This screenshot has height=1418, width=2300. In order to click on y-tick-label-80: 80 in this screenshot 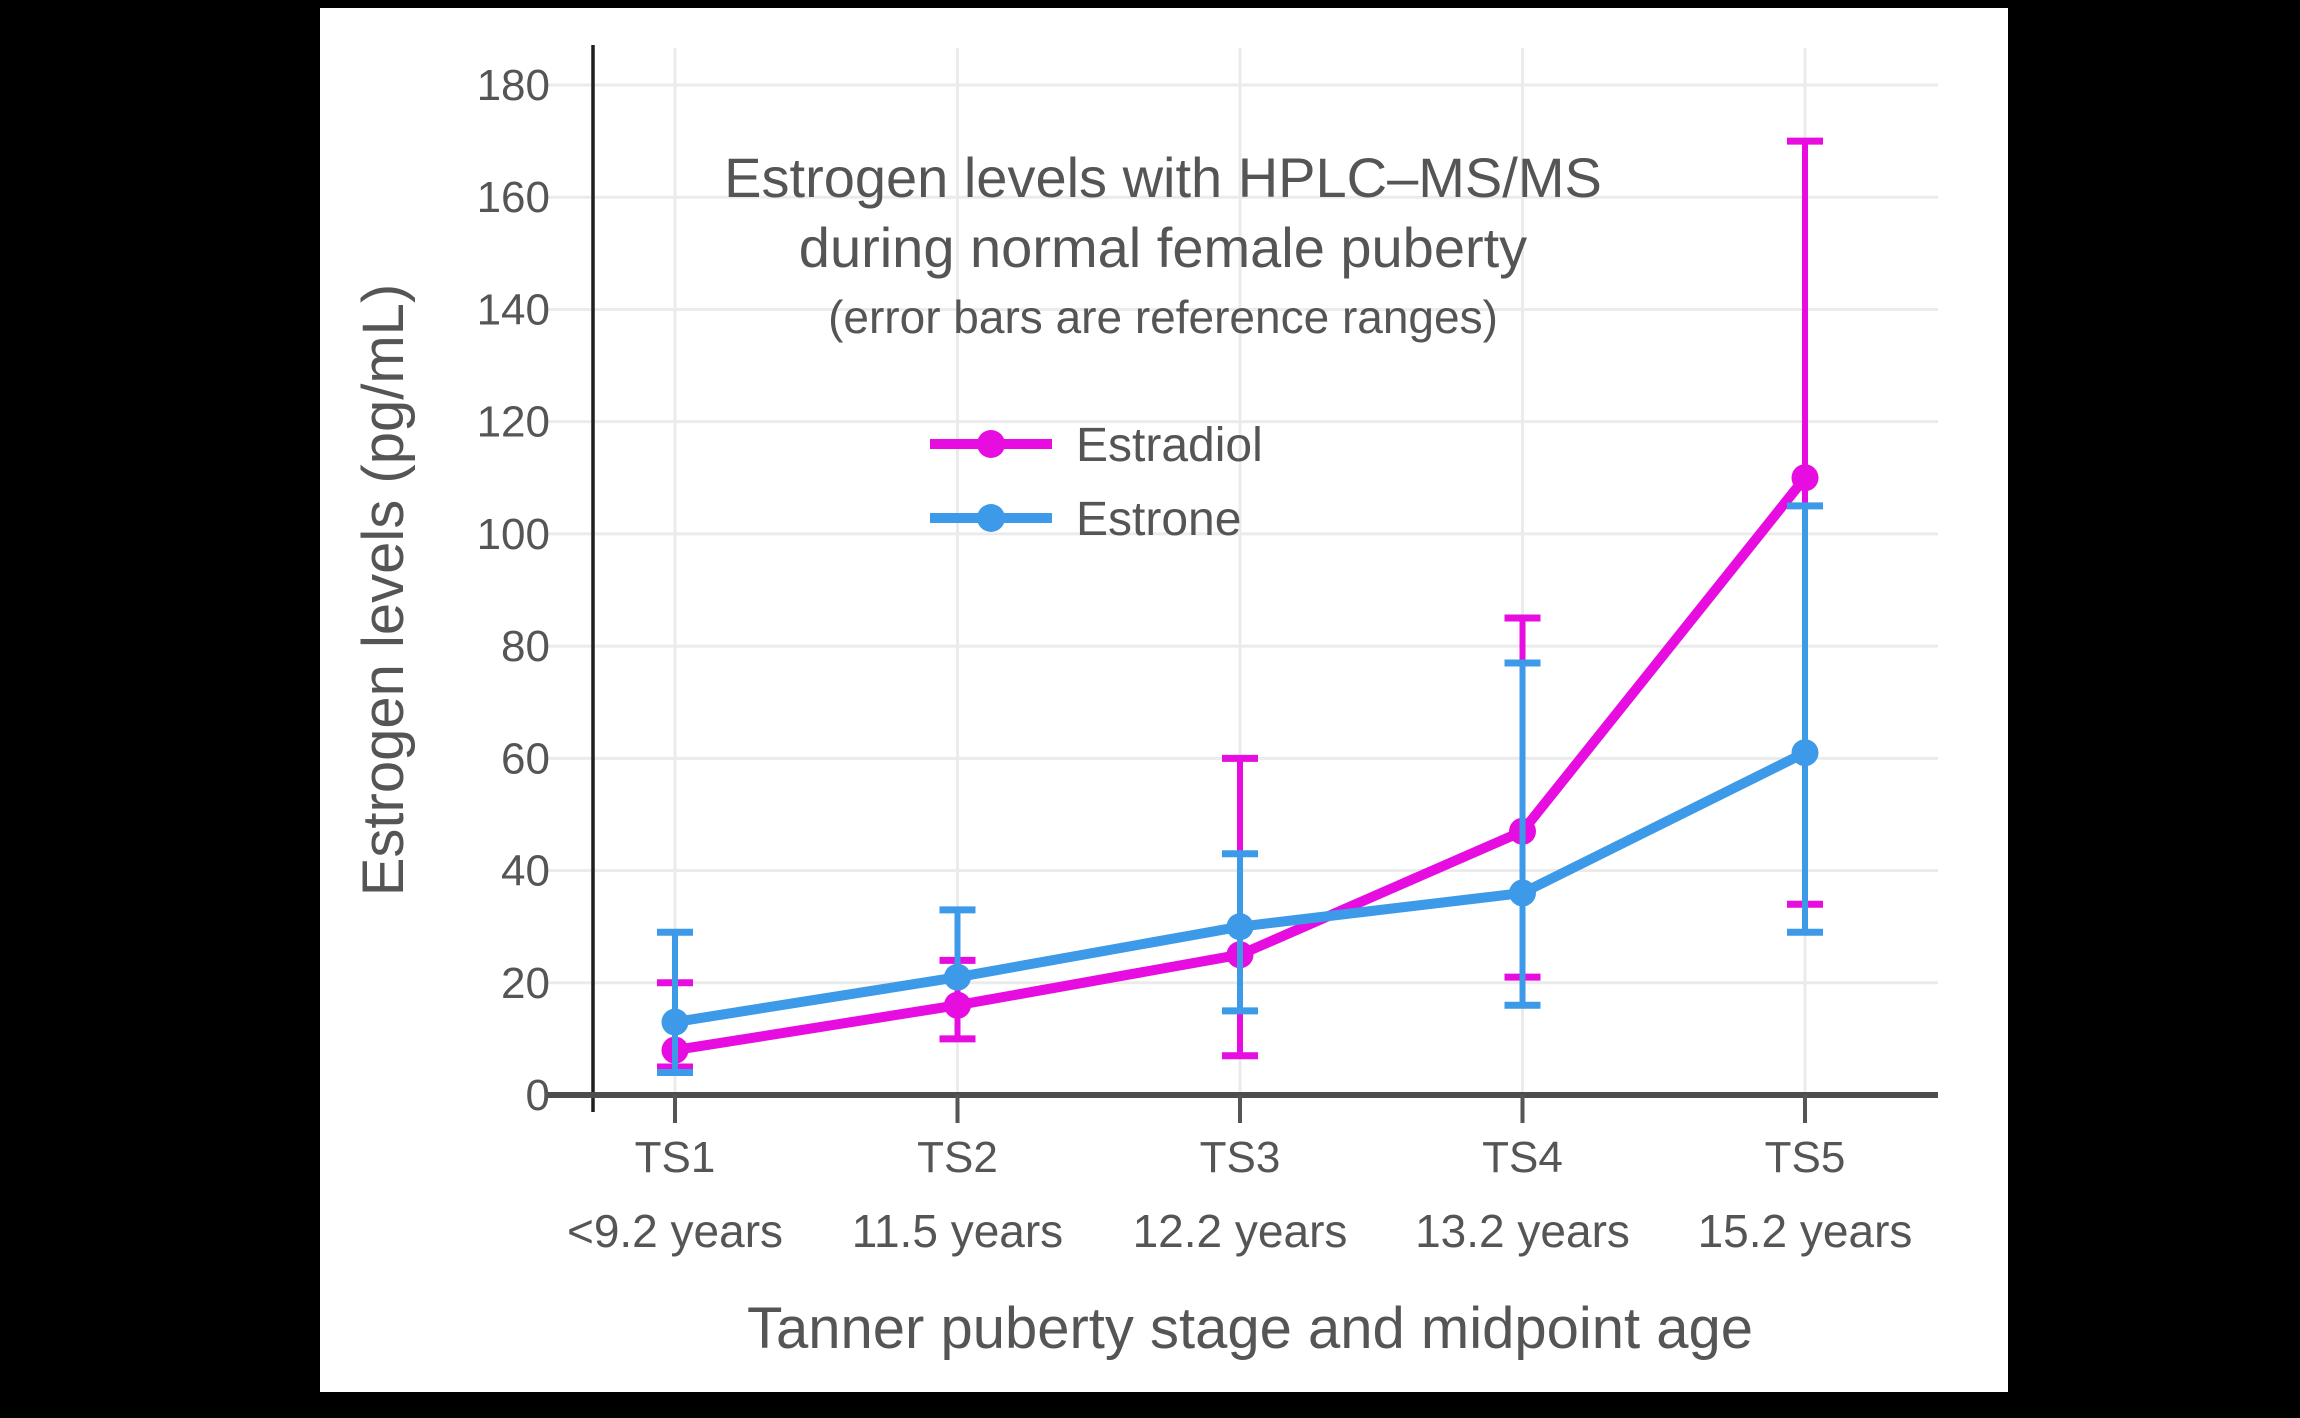, I will do `click(525, 646)`.